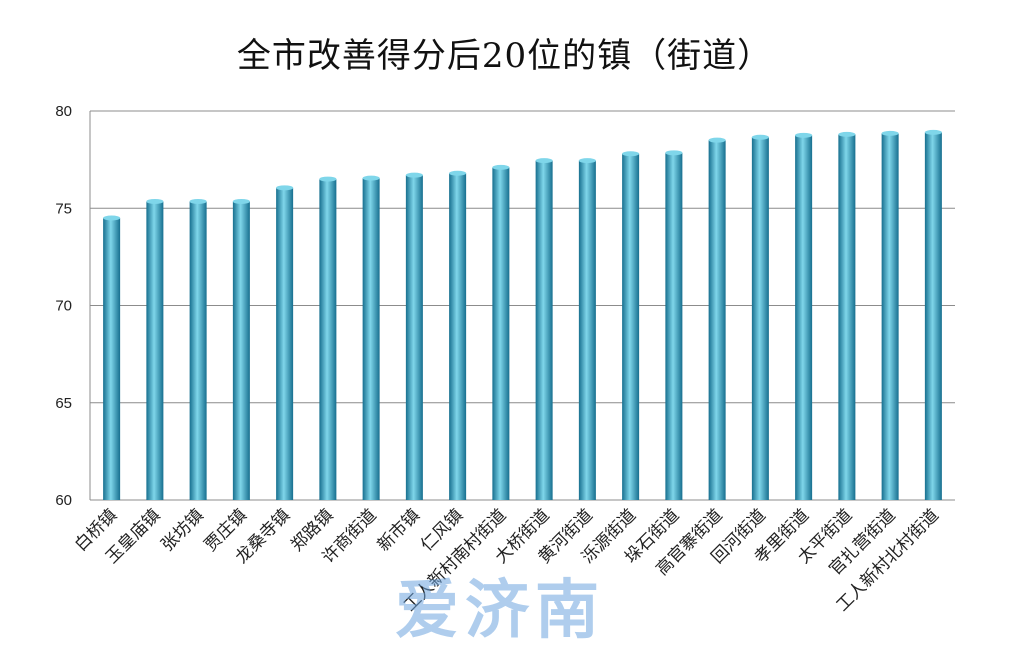 Image resolution: width=1009 pixels, height=653 pixels. Describe the element at coordinates (63, 403) in the screenshot. I see `y-tick-label: 65` at that location.